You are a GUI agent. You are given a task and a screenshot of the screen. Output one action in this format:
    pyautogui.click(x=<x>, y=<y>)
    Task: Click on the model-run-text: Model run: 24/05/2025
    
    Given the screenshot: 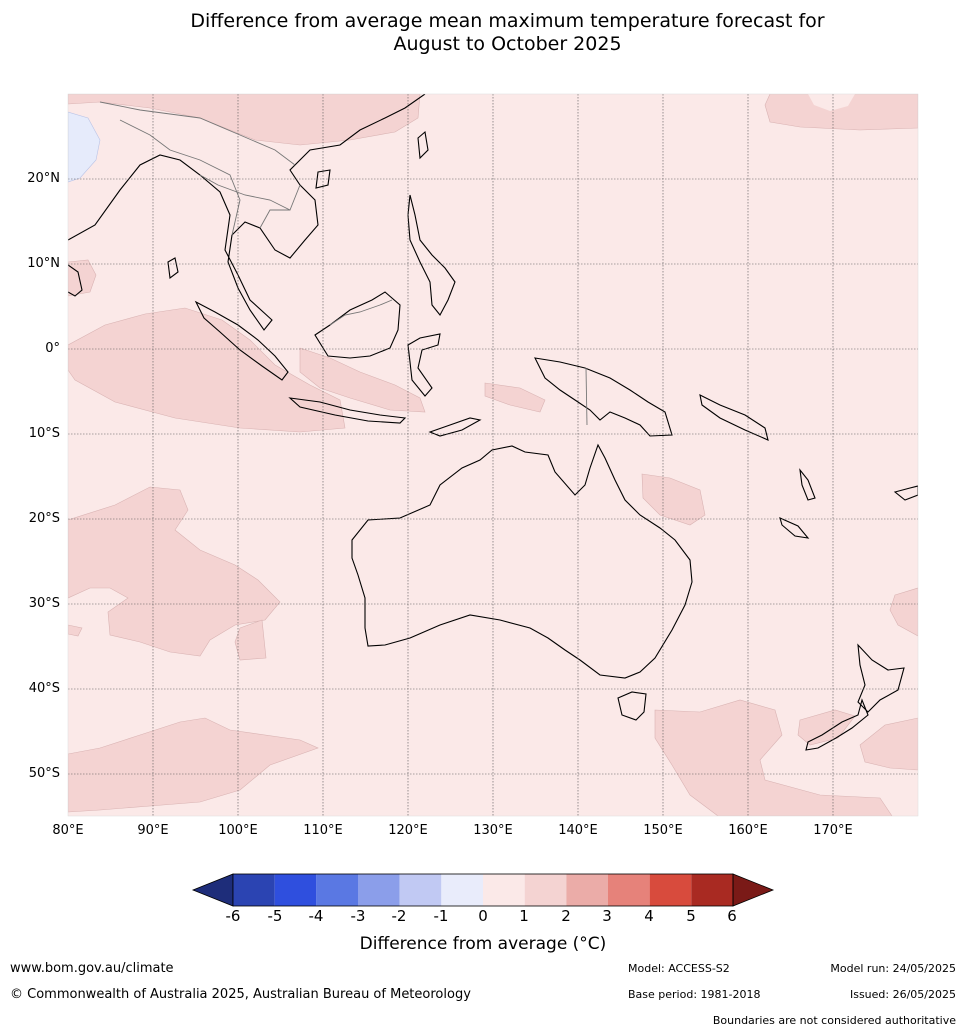 What is the action you would take?
    pyautogui.click(x=893, y=968)
    